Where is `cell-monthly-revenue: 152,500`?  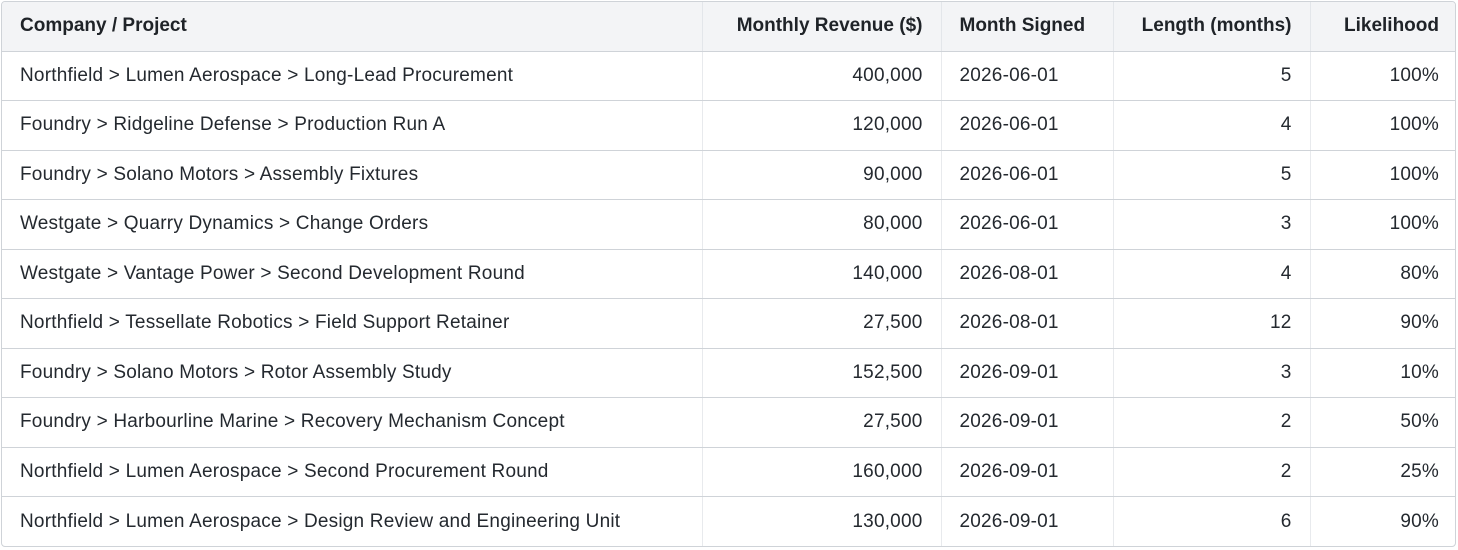 cell-monthly-revenue: 152,500 is located at coordinates (822, 373).